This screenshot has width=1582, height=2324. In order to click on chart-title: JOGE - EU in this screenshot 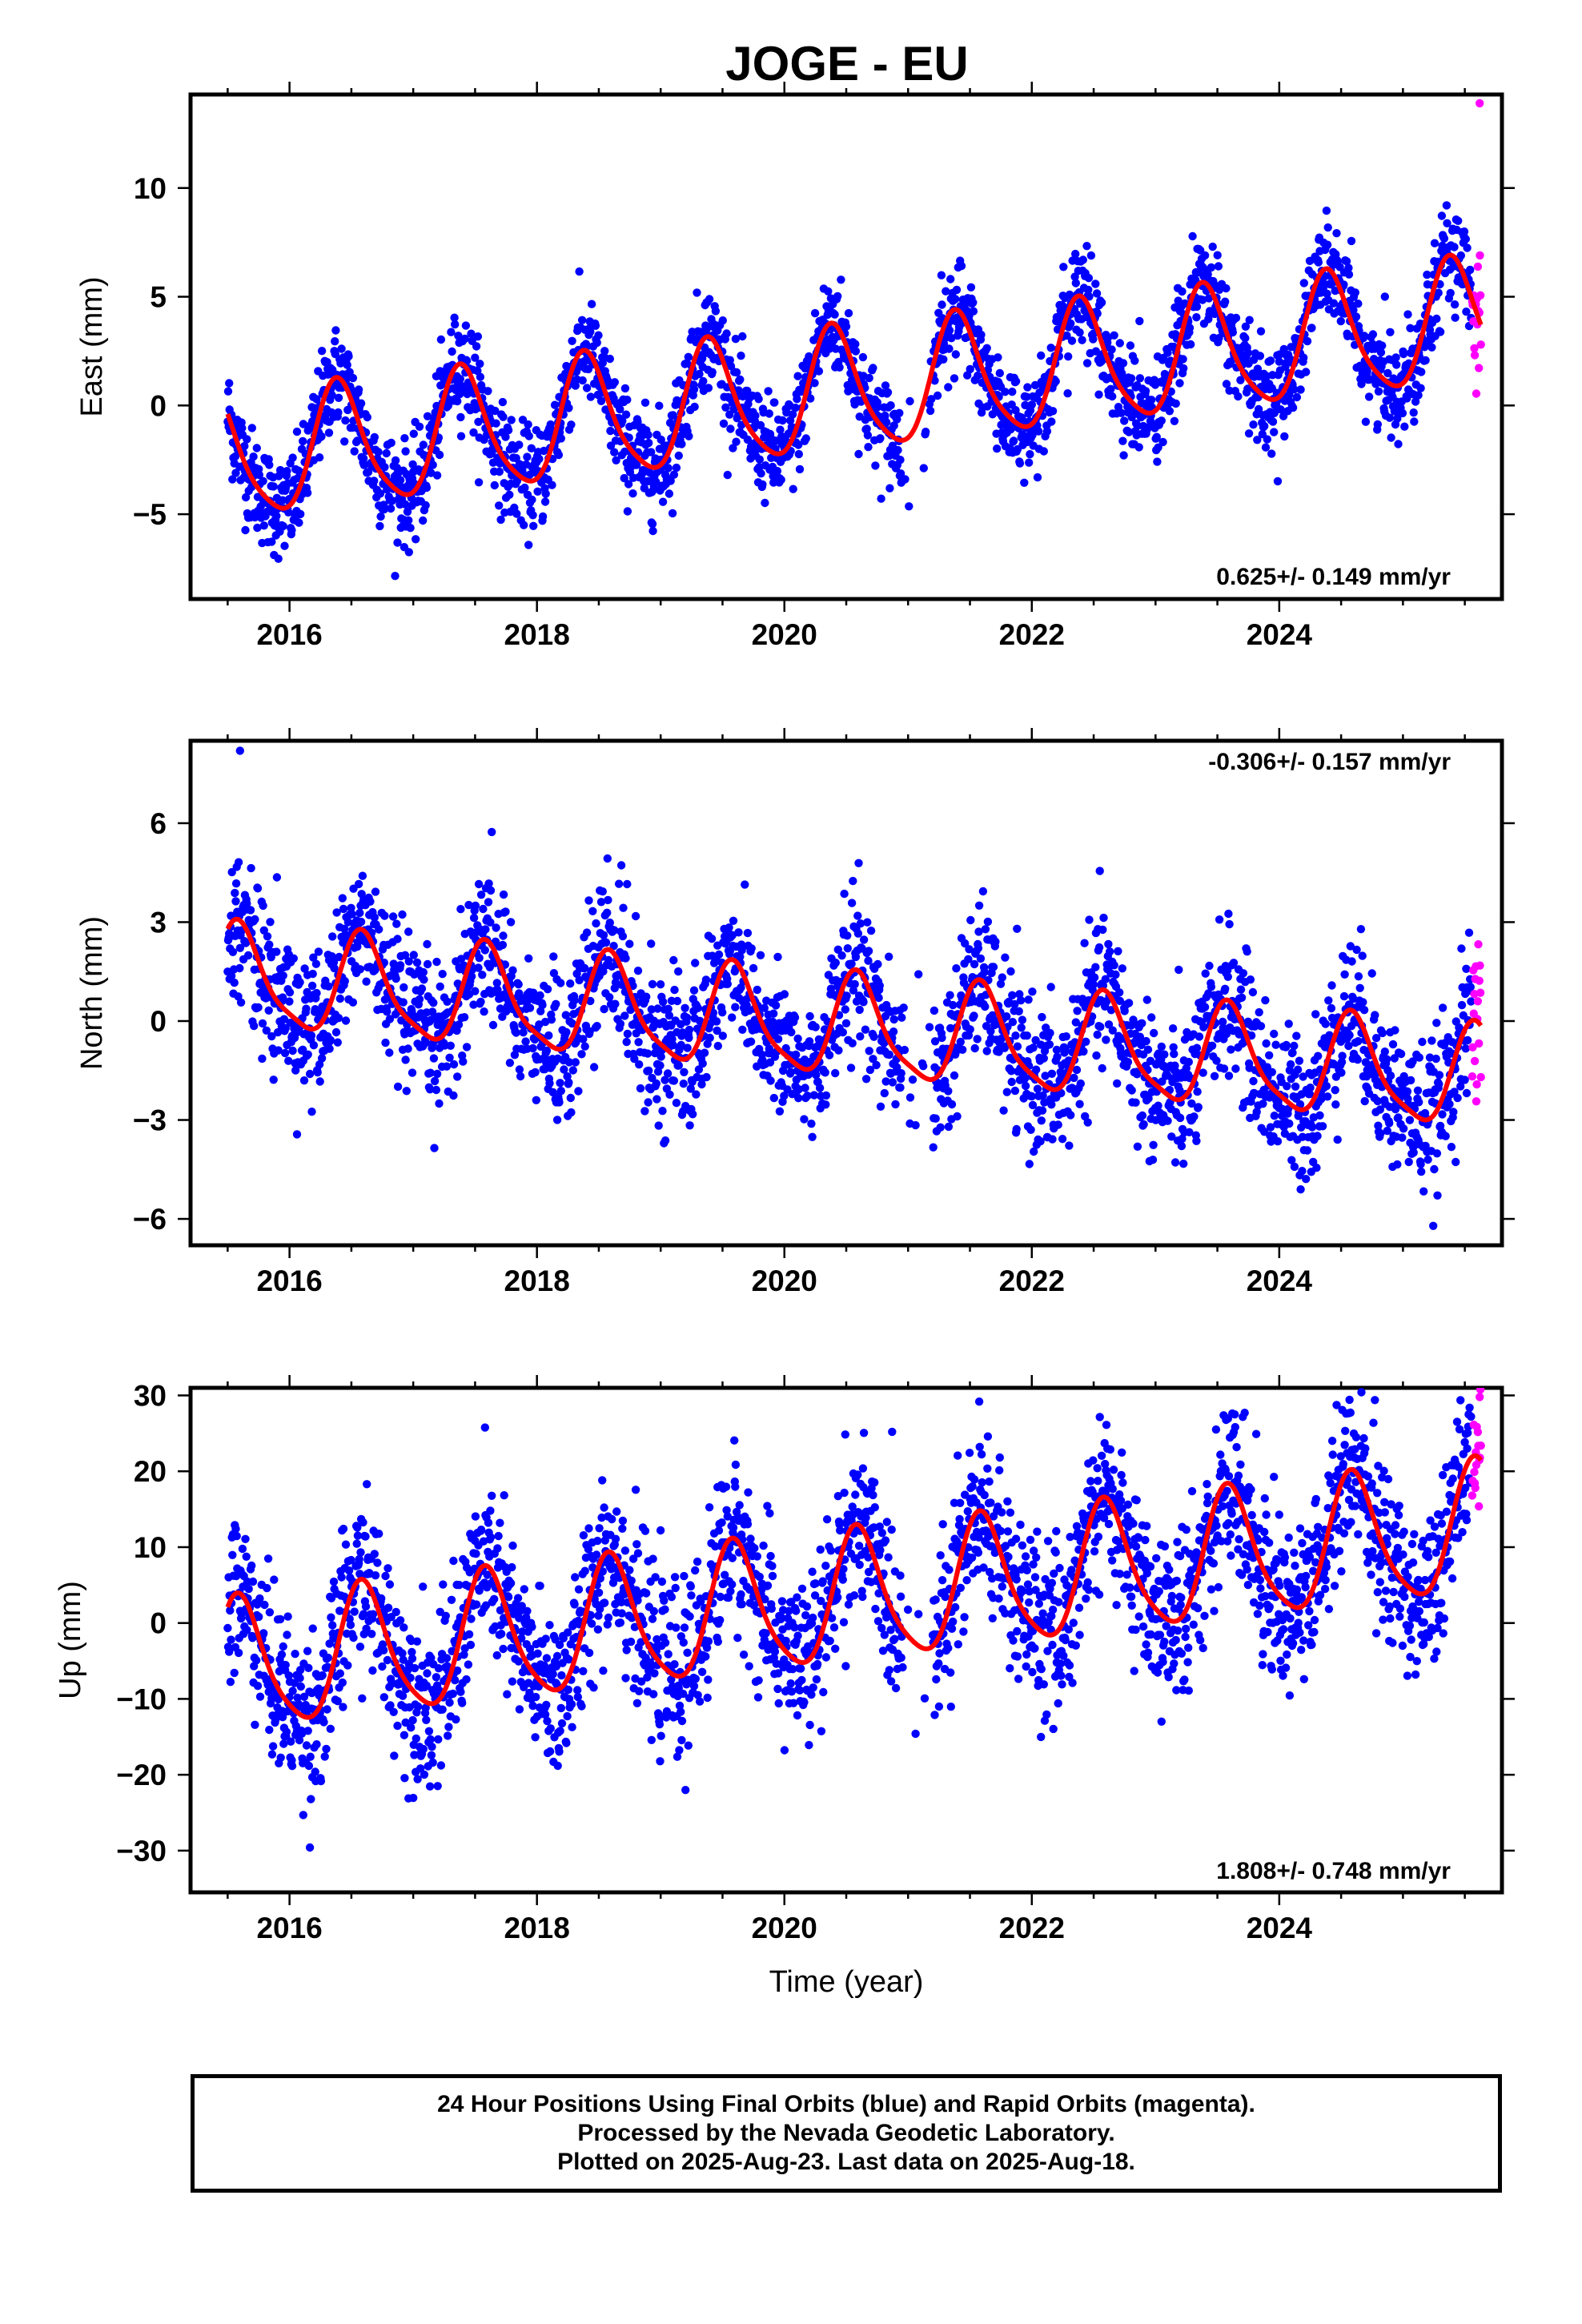, I will do `click(847, 63)`.